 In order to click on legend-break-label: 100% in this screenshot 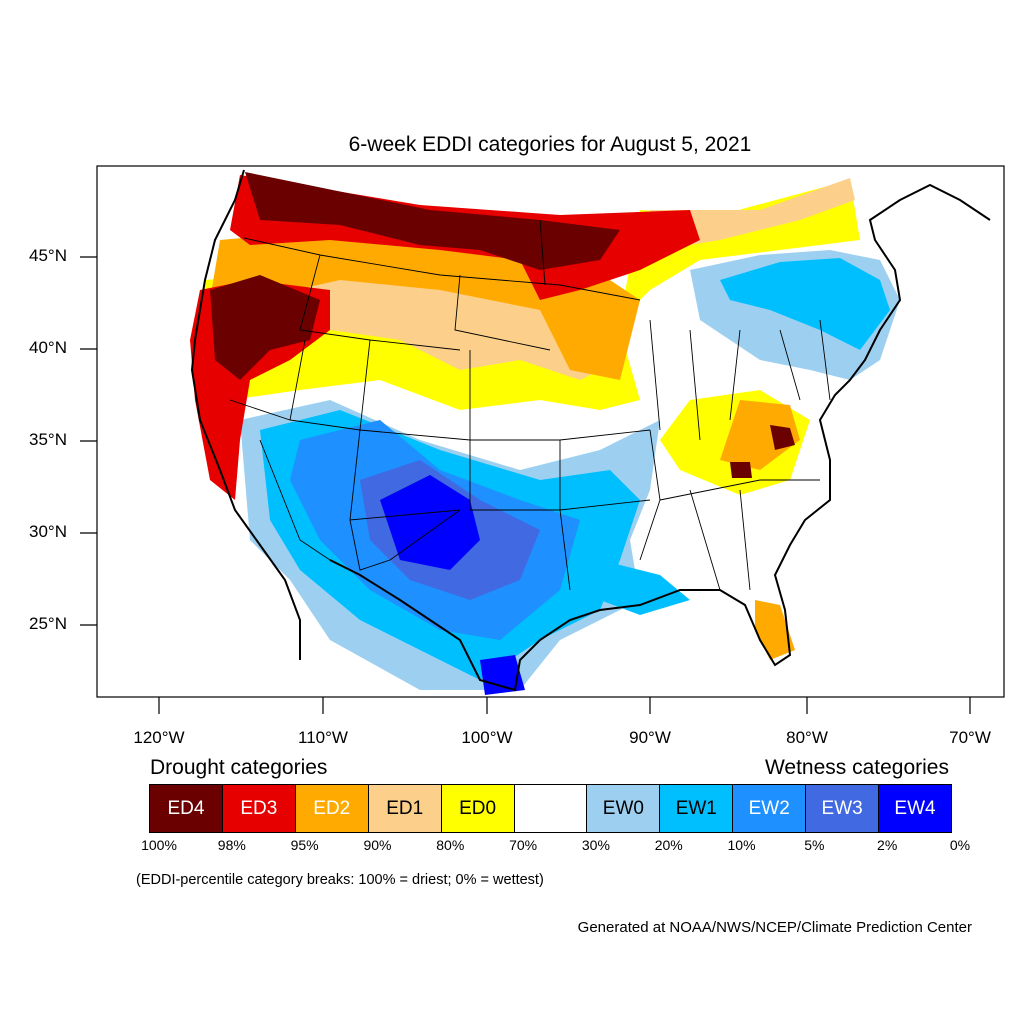, I will do `click(159, 845)`.